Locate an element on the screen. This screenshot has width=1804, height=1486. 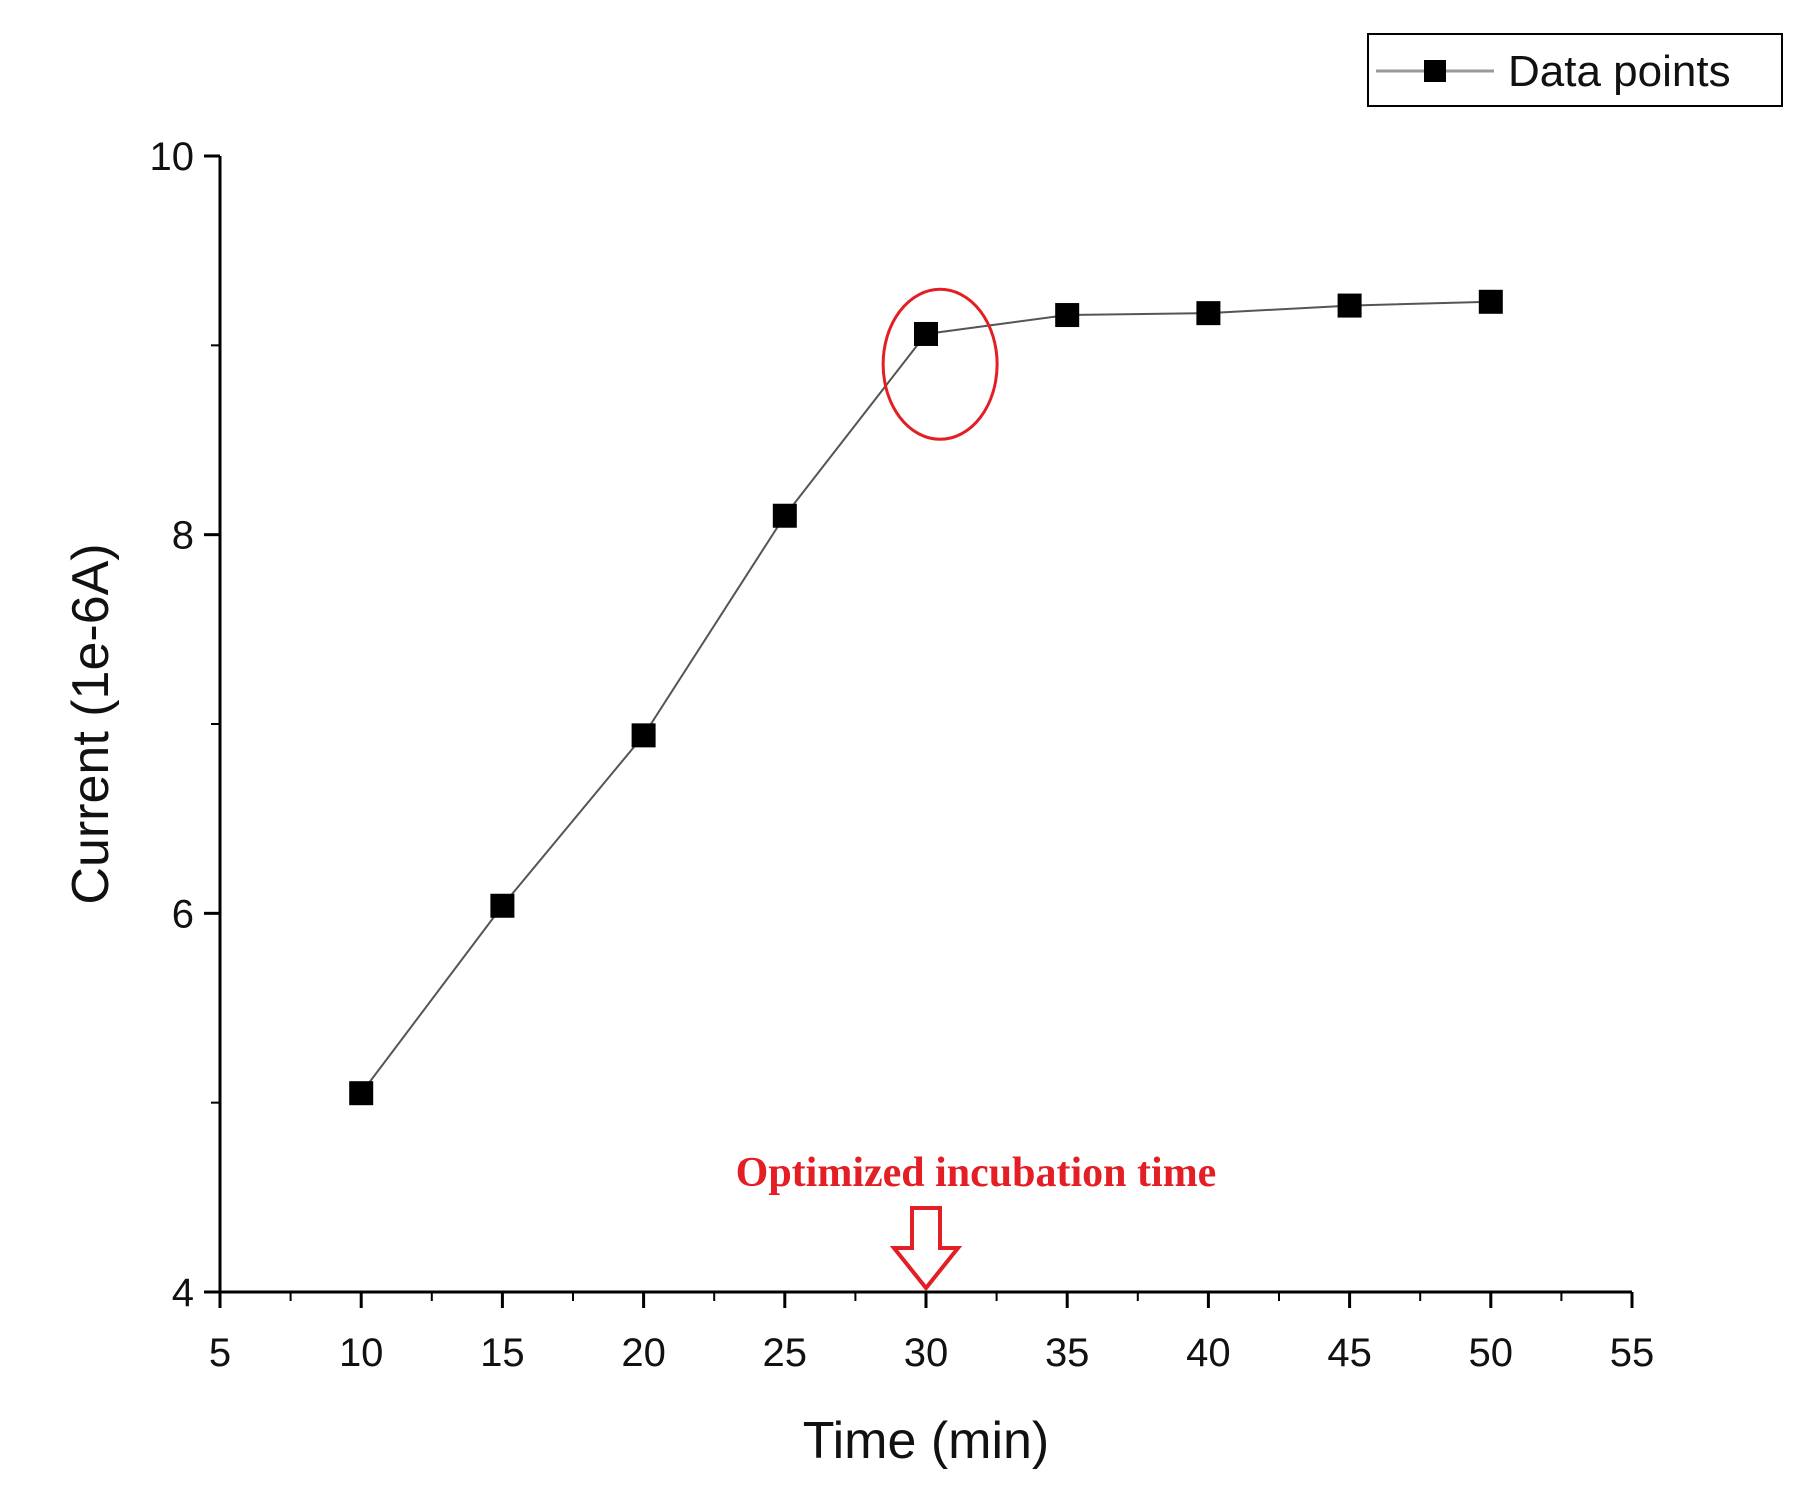
x-tick-labels: 5 10 15 20 25 30 35 40 45 50 55 is located at coordinates (931, 1353).